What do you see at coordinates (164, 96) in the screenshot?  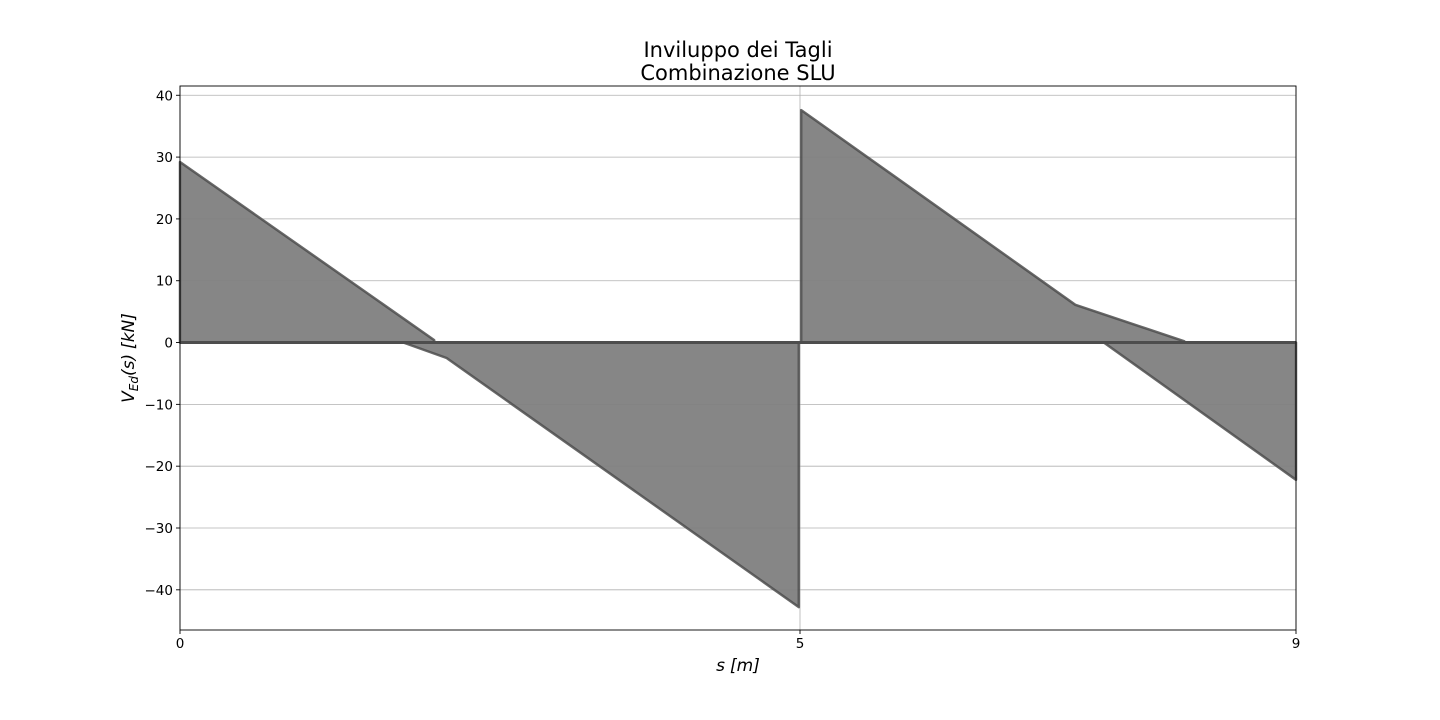 I see `y-tick-label: 40` at bounding box center [164, 96].